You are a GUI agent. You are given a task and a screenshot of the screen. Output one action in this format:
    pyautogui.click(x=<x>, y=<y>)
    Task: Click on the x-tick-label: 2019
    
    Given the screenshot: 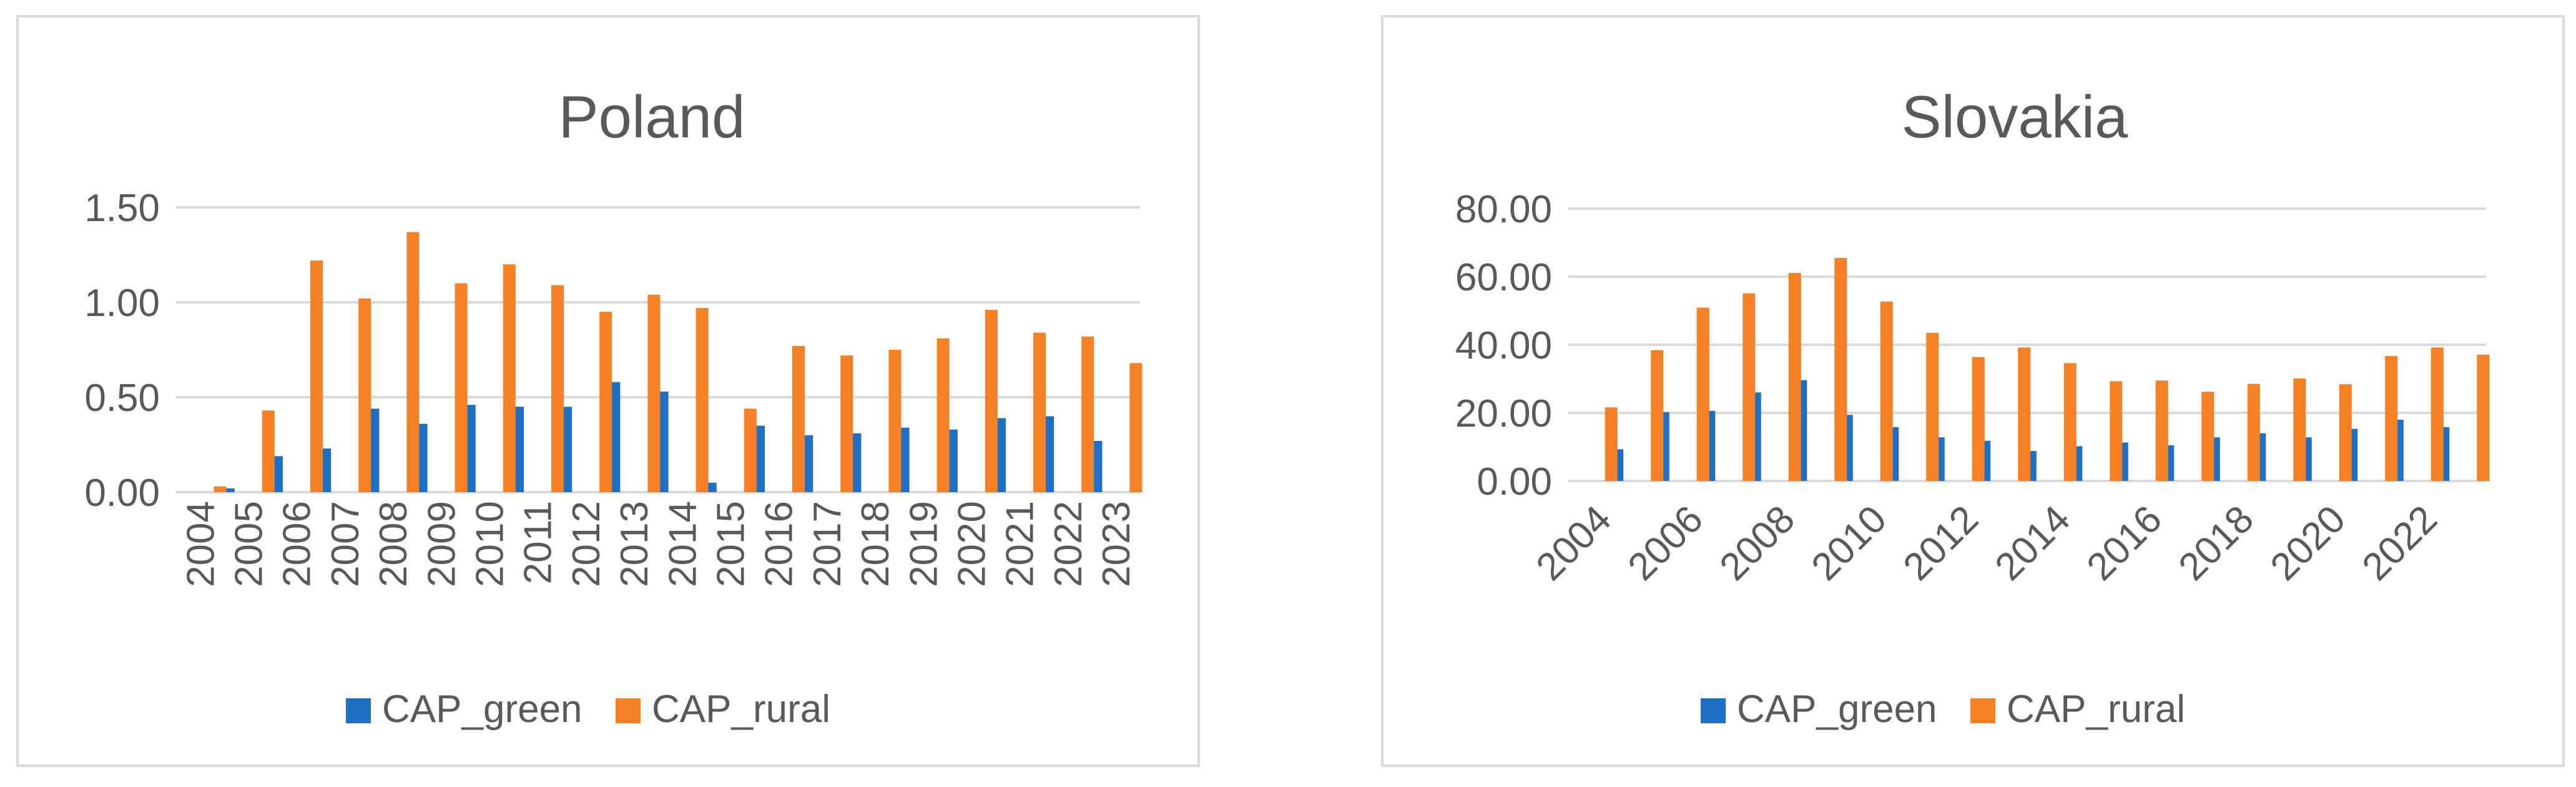 What is the action you would take?
    pyautogui.click(x=923, y=544)
    